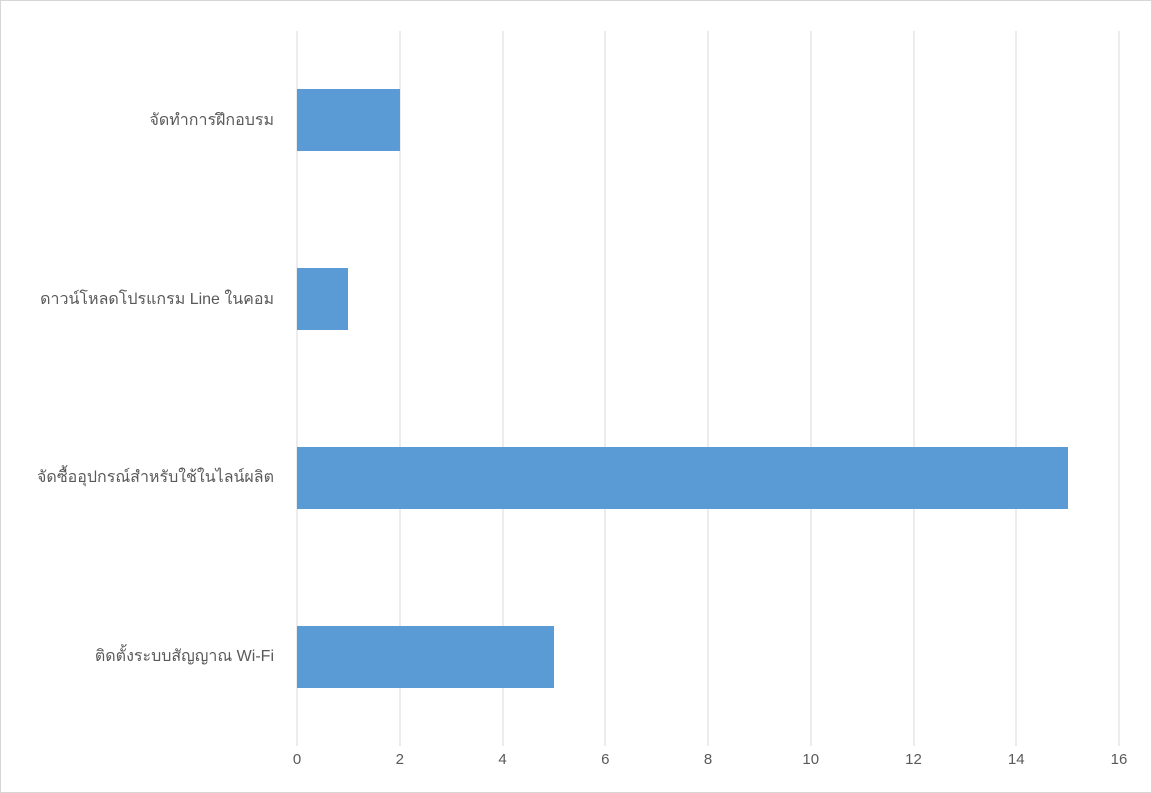 This screenshot has height=793, width=1152. What do you see at coordinates (708, 759) in the screenshot?
I see `x-tick-label: 8` at bounding box center [708, 759].